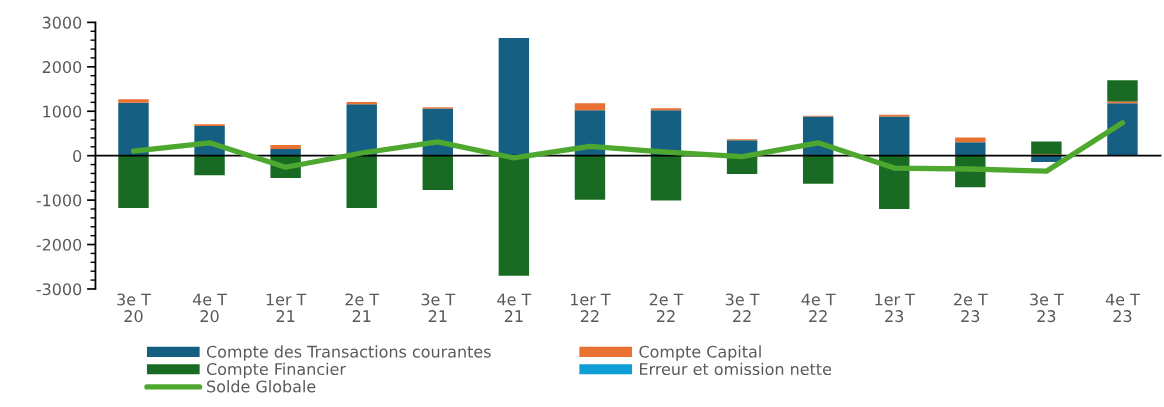 Image resolution: width=1164 pixels, height=407 pixels. What do you see at coordinates (348, 353) in the screenshot?
I see `legend-label: Compte des Transactions courantes` at bounding box center [348, 353].